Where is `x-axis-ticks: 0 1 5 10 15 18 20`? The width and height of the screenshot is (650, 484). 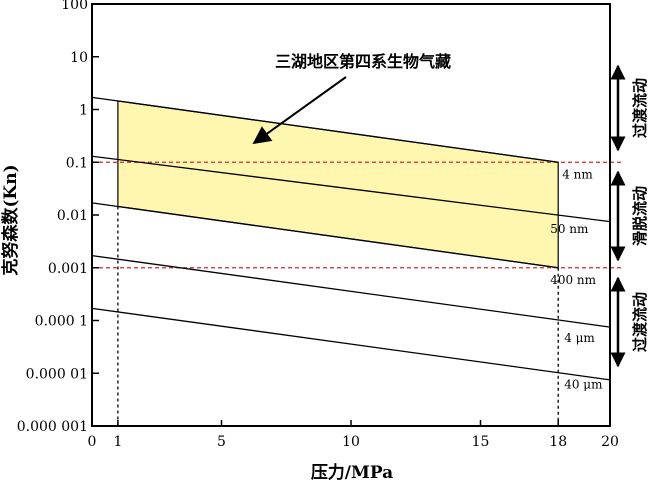
x-axis-ticks: 0 1 5 10 15 18 20 is located at coordinates (353, 435).